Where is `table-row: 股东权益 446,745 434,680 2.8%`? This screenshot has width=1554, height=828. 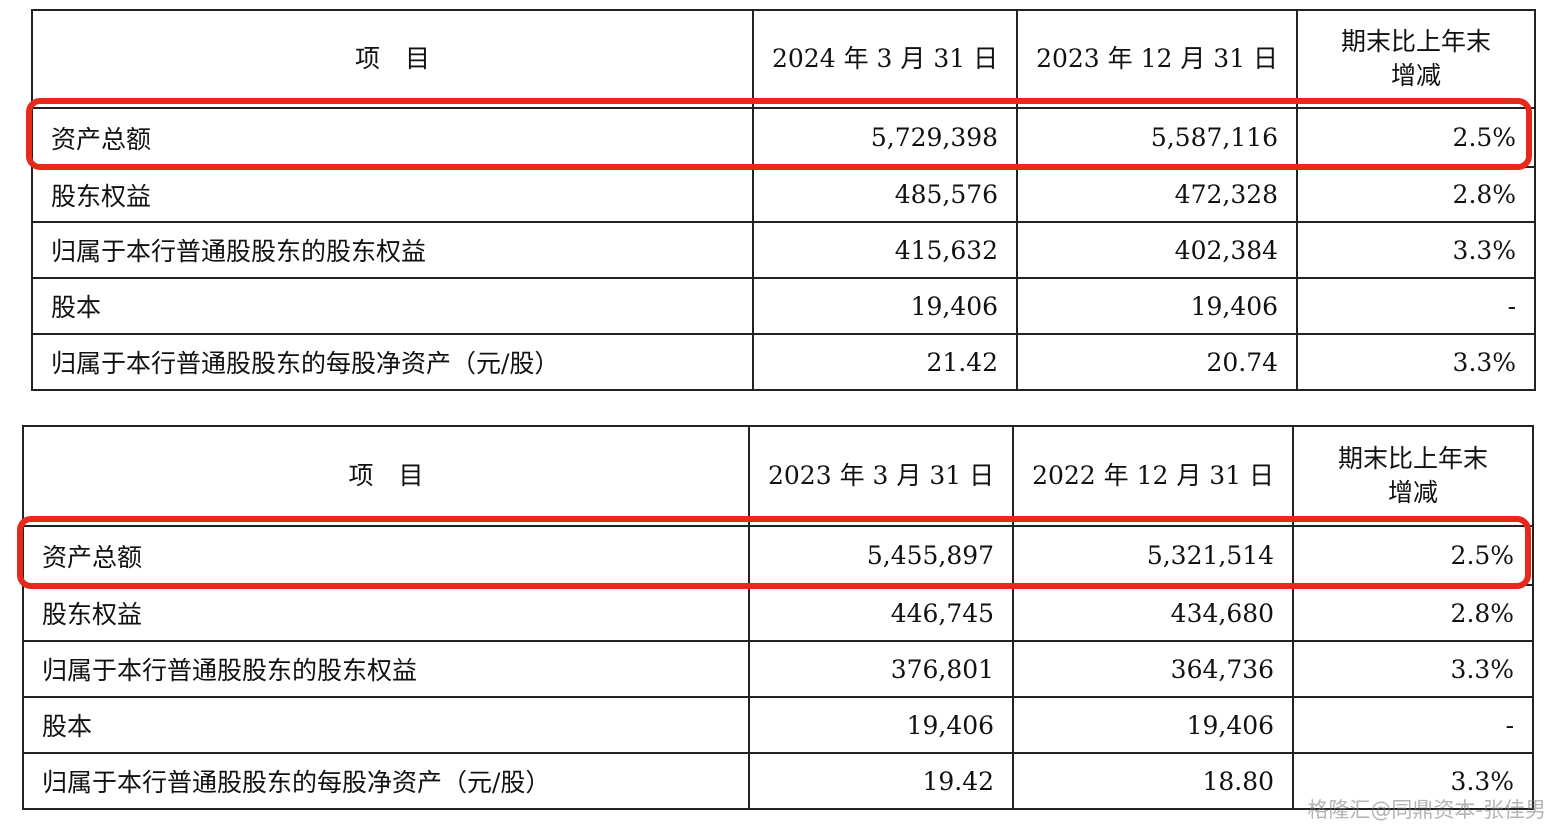 table-row: 股东权益 446,745 434,680 2.8% is located at coordinates (778, 613).